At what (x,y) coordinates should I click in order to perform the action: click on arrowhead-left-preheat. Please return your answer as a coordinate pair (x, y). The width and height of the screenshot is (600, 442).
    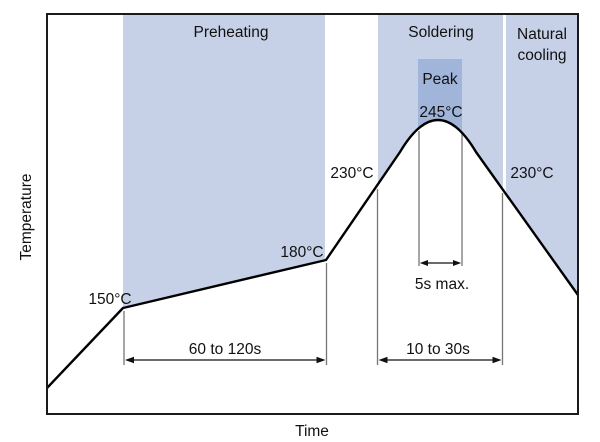
    Looking at the image, I should click on (129, 360).